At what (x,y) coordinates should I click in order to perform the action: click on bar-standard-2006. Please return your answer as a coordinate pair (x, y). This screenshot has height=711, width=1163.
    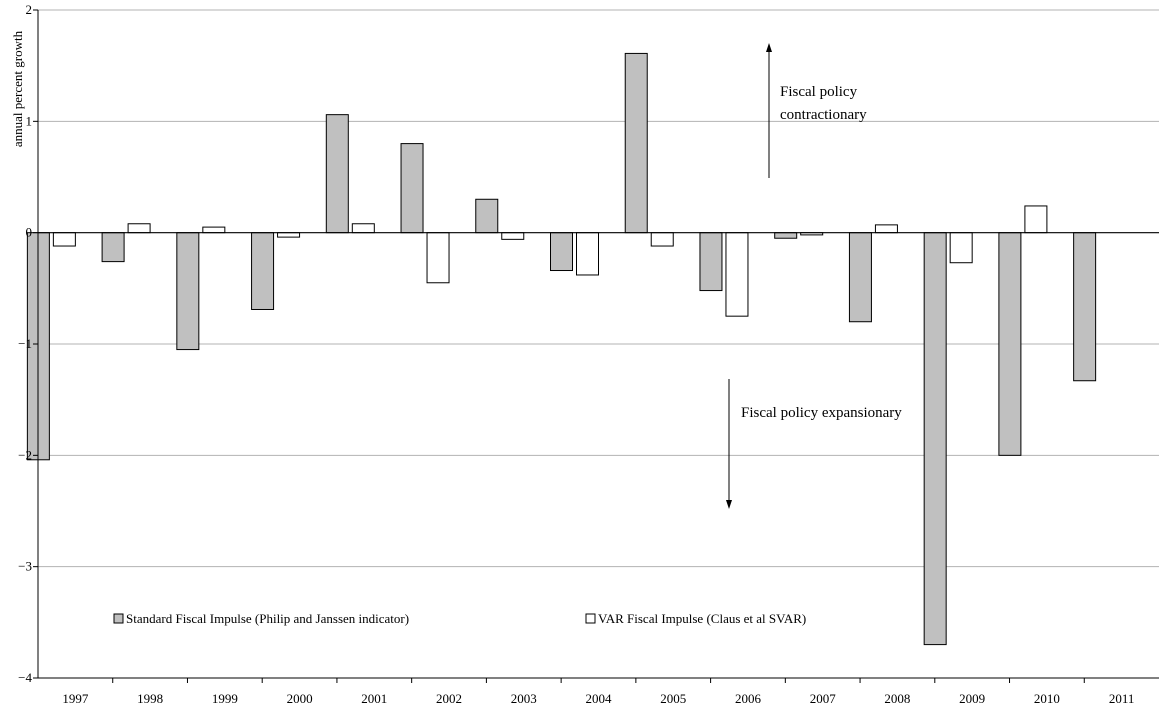
    Looking at the image, I should click on (711, 262).